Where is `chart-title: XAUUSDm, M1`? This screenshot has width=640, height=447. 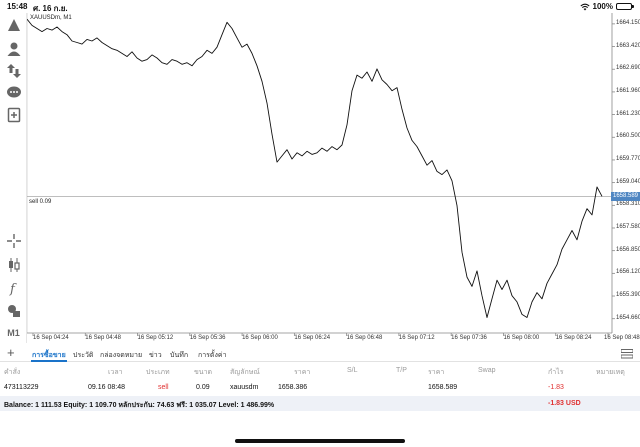 chart-title: XAUUSDm, M1 is located at coordinates (51, 18).